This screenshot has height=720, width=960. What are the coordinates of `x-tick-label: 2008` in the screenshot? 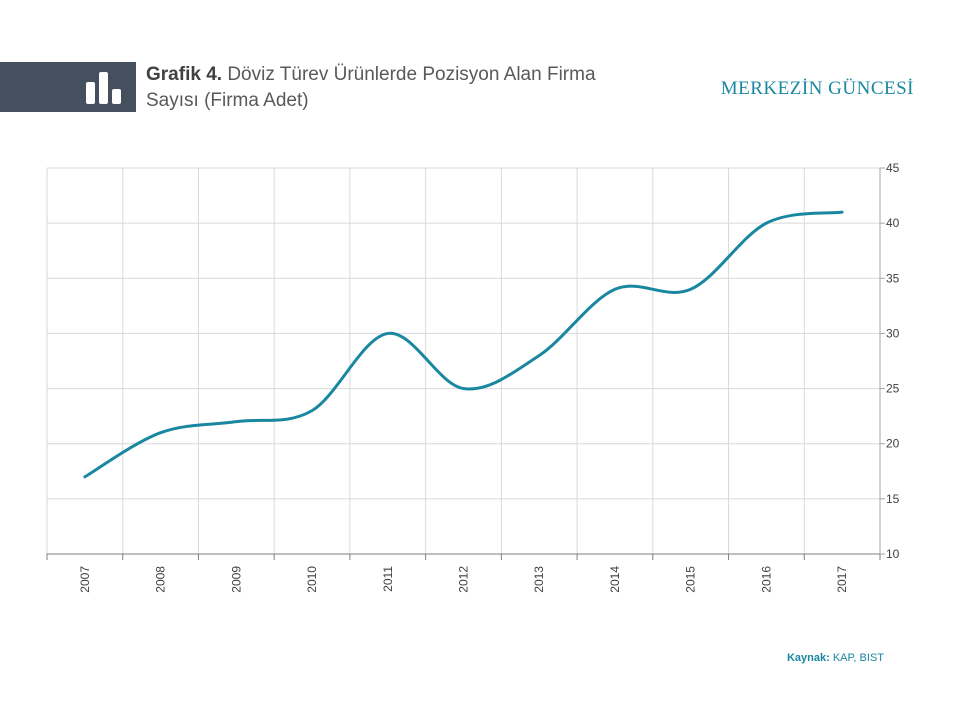 It's located at (161, 579).